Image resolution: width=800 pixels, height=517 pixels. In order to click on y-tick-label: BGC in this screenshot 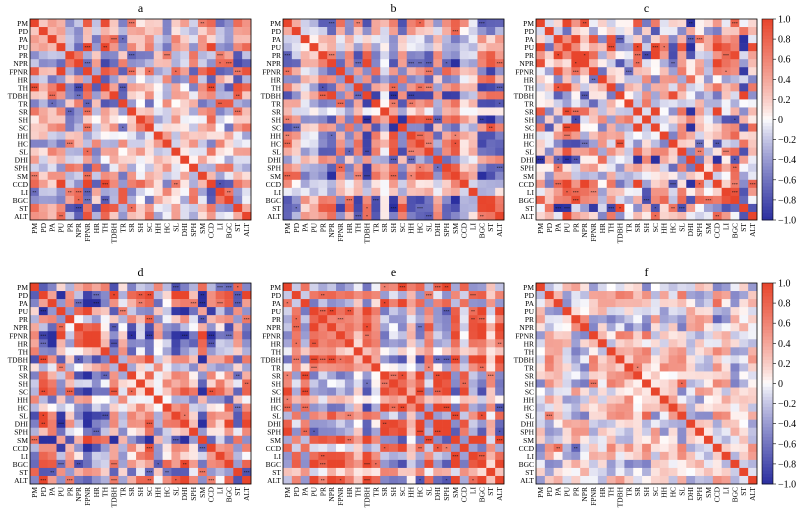, I will do `click(20, 464)`.